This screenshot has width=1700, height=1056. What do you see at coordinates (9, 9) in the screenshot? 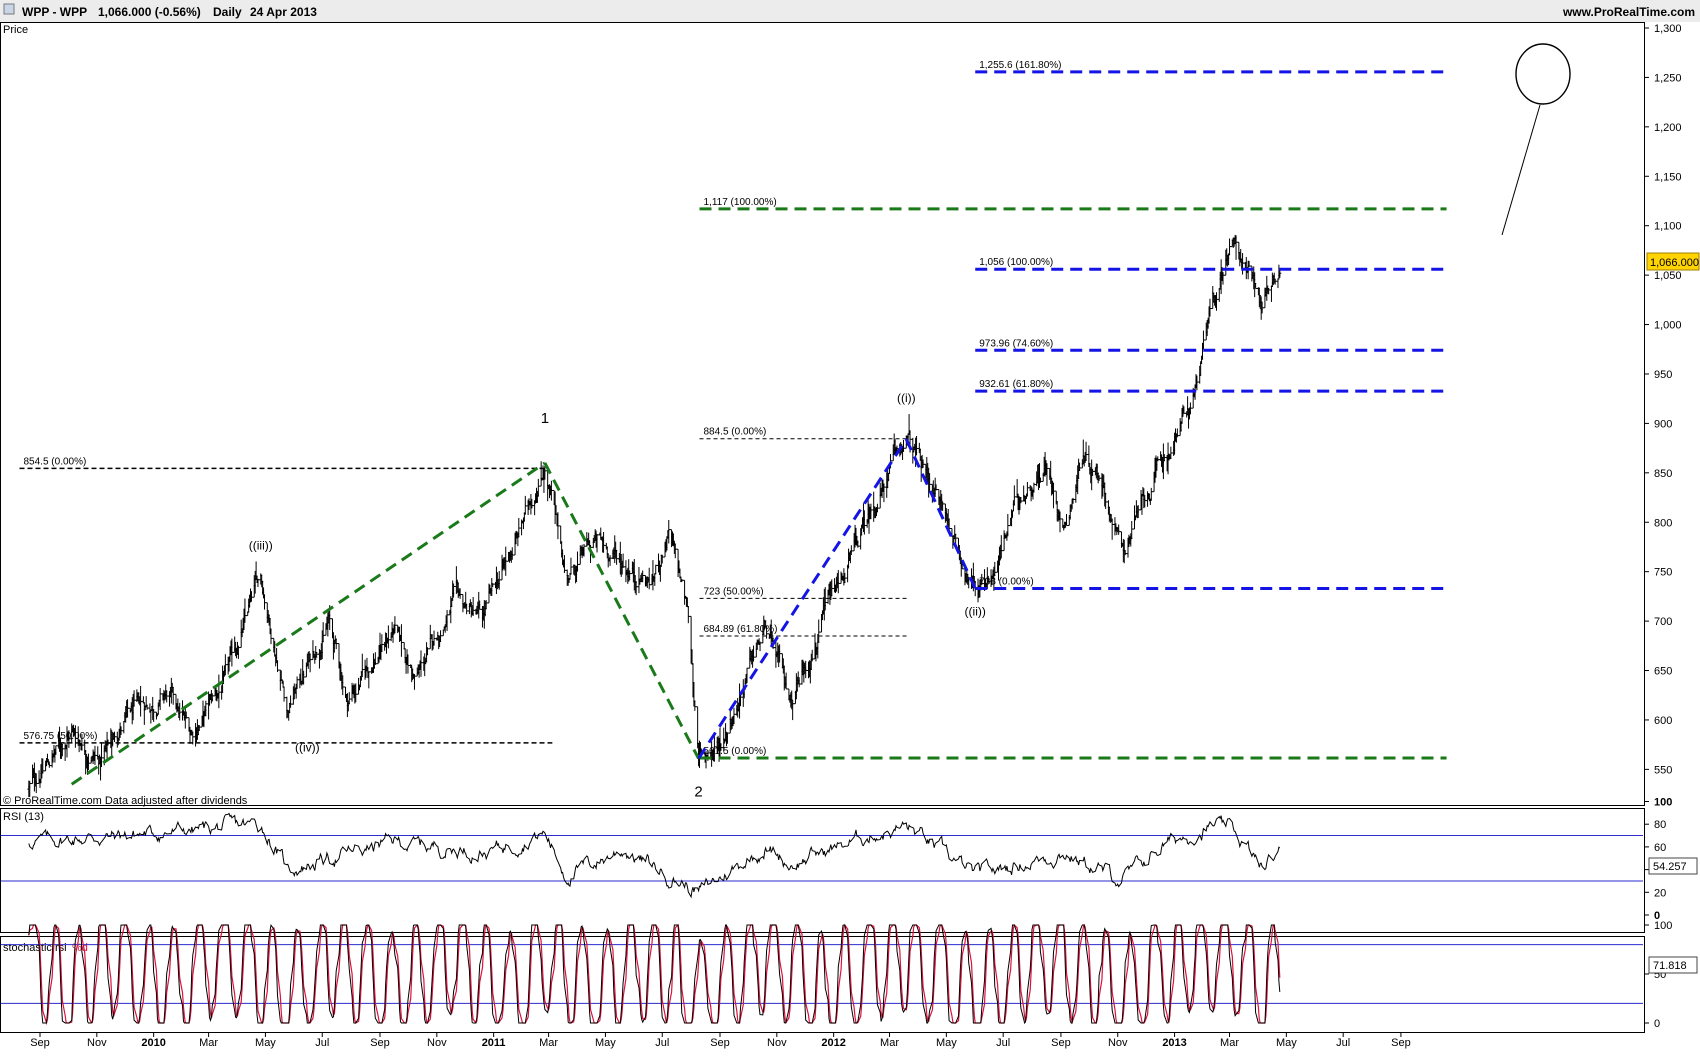
I see `window-icon` at bounding box center [9, 9].